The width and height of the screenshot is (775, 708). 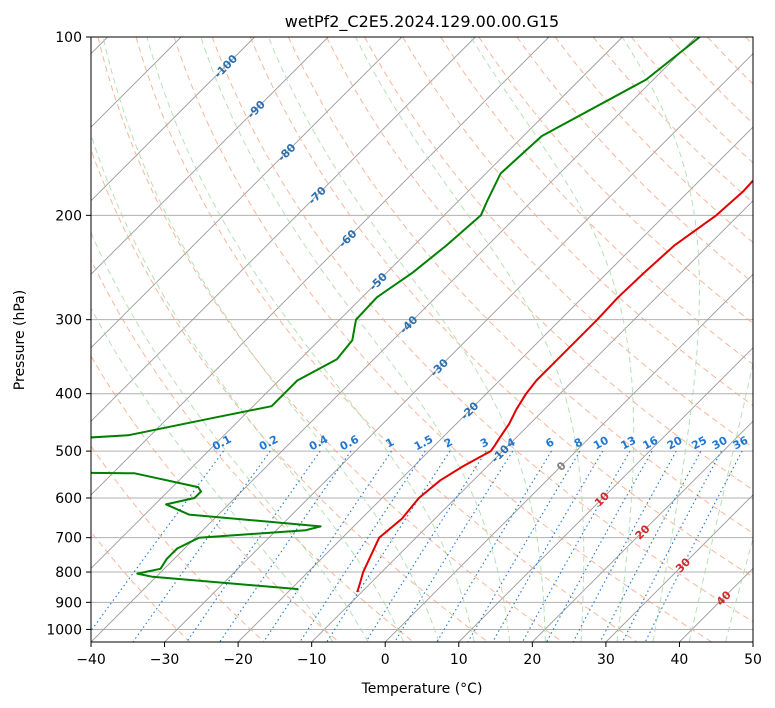 I want to click on mixing-ratio-label: 30, so click(x=720, y=443).